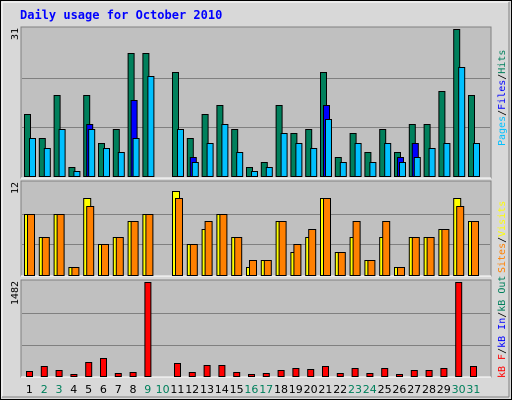  What do you see at coordinates (414, 389) in the screenshot?
I see `x-tick-label-day-27: 27` at bounding box center [414, 389].